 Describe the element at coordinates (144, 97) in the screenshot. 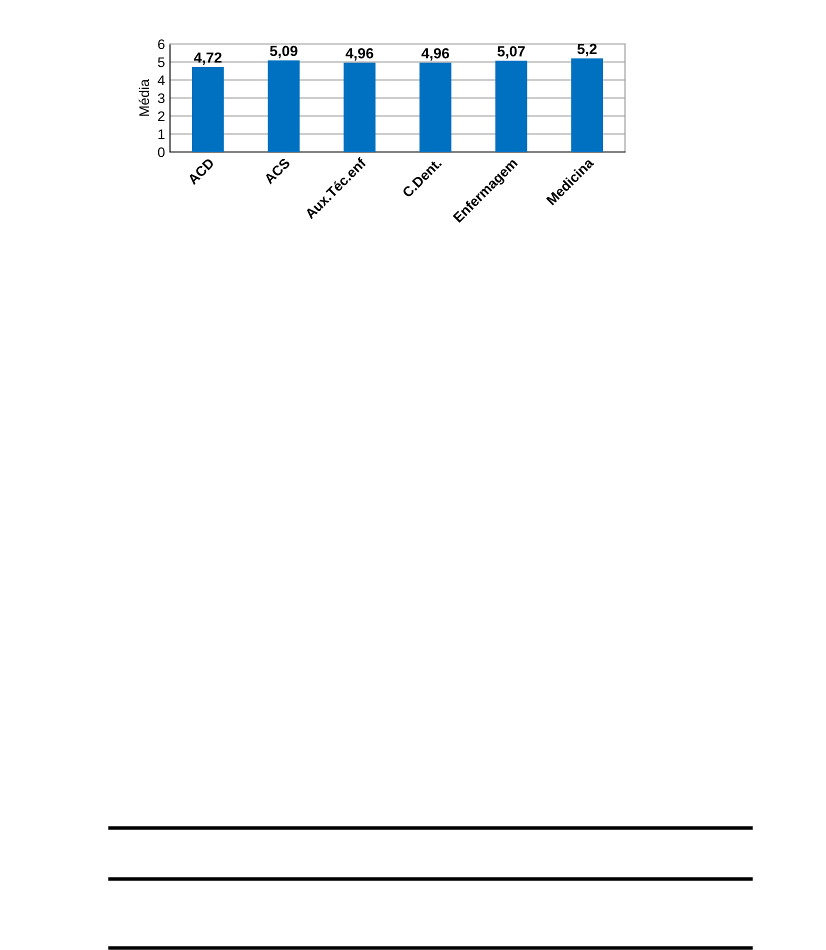

I see `y-axis-title: Média` at that location.